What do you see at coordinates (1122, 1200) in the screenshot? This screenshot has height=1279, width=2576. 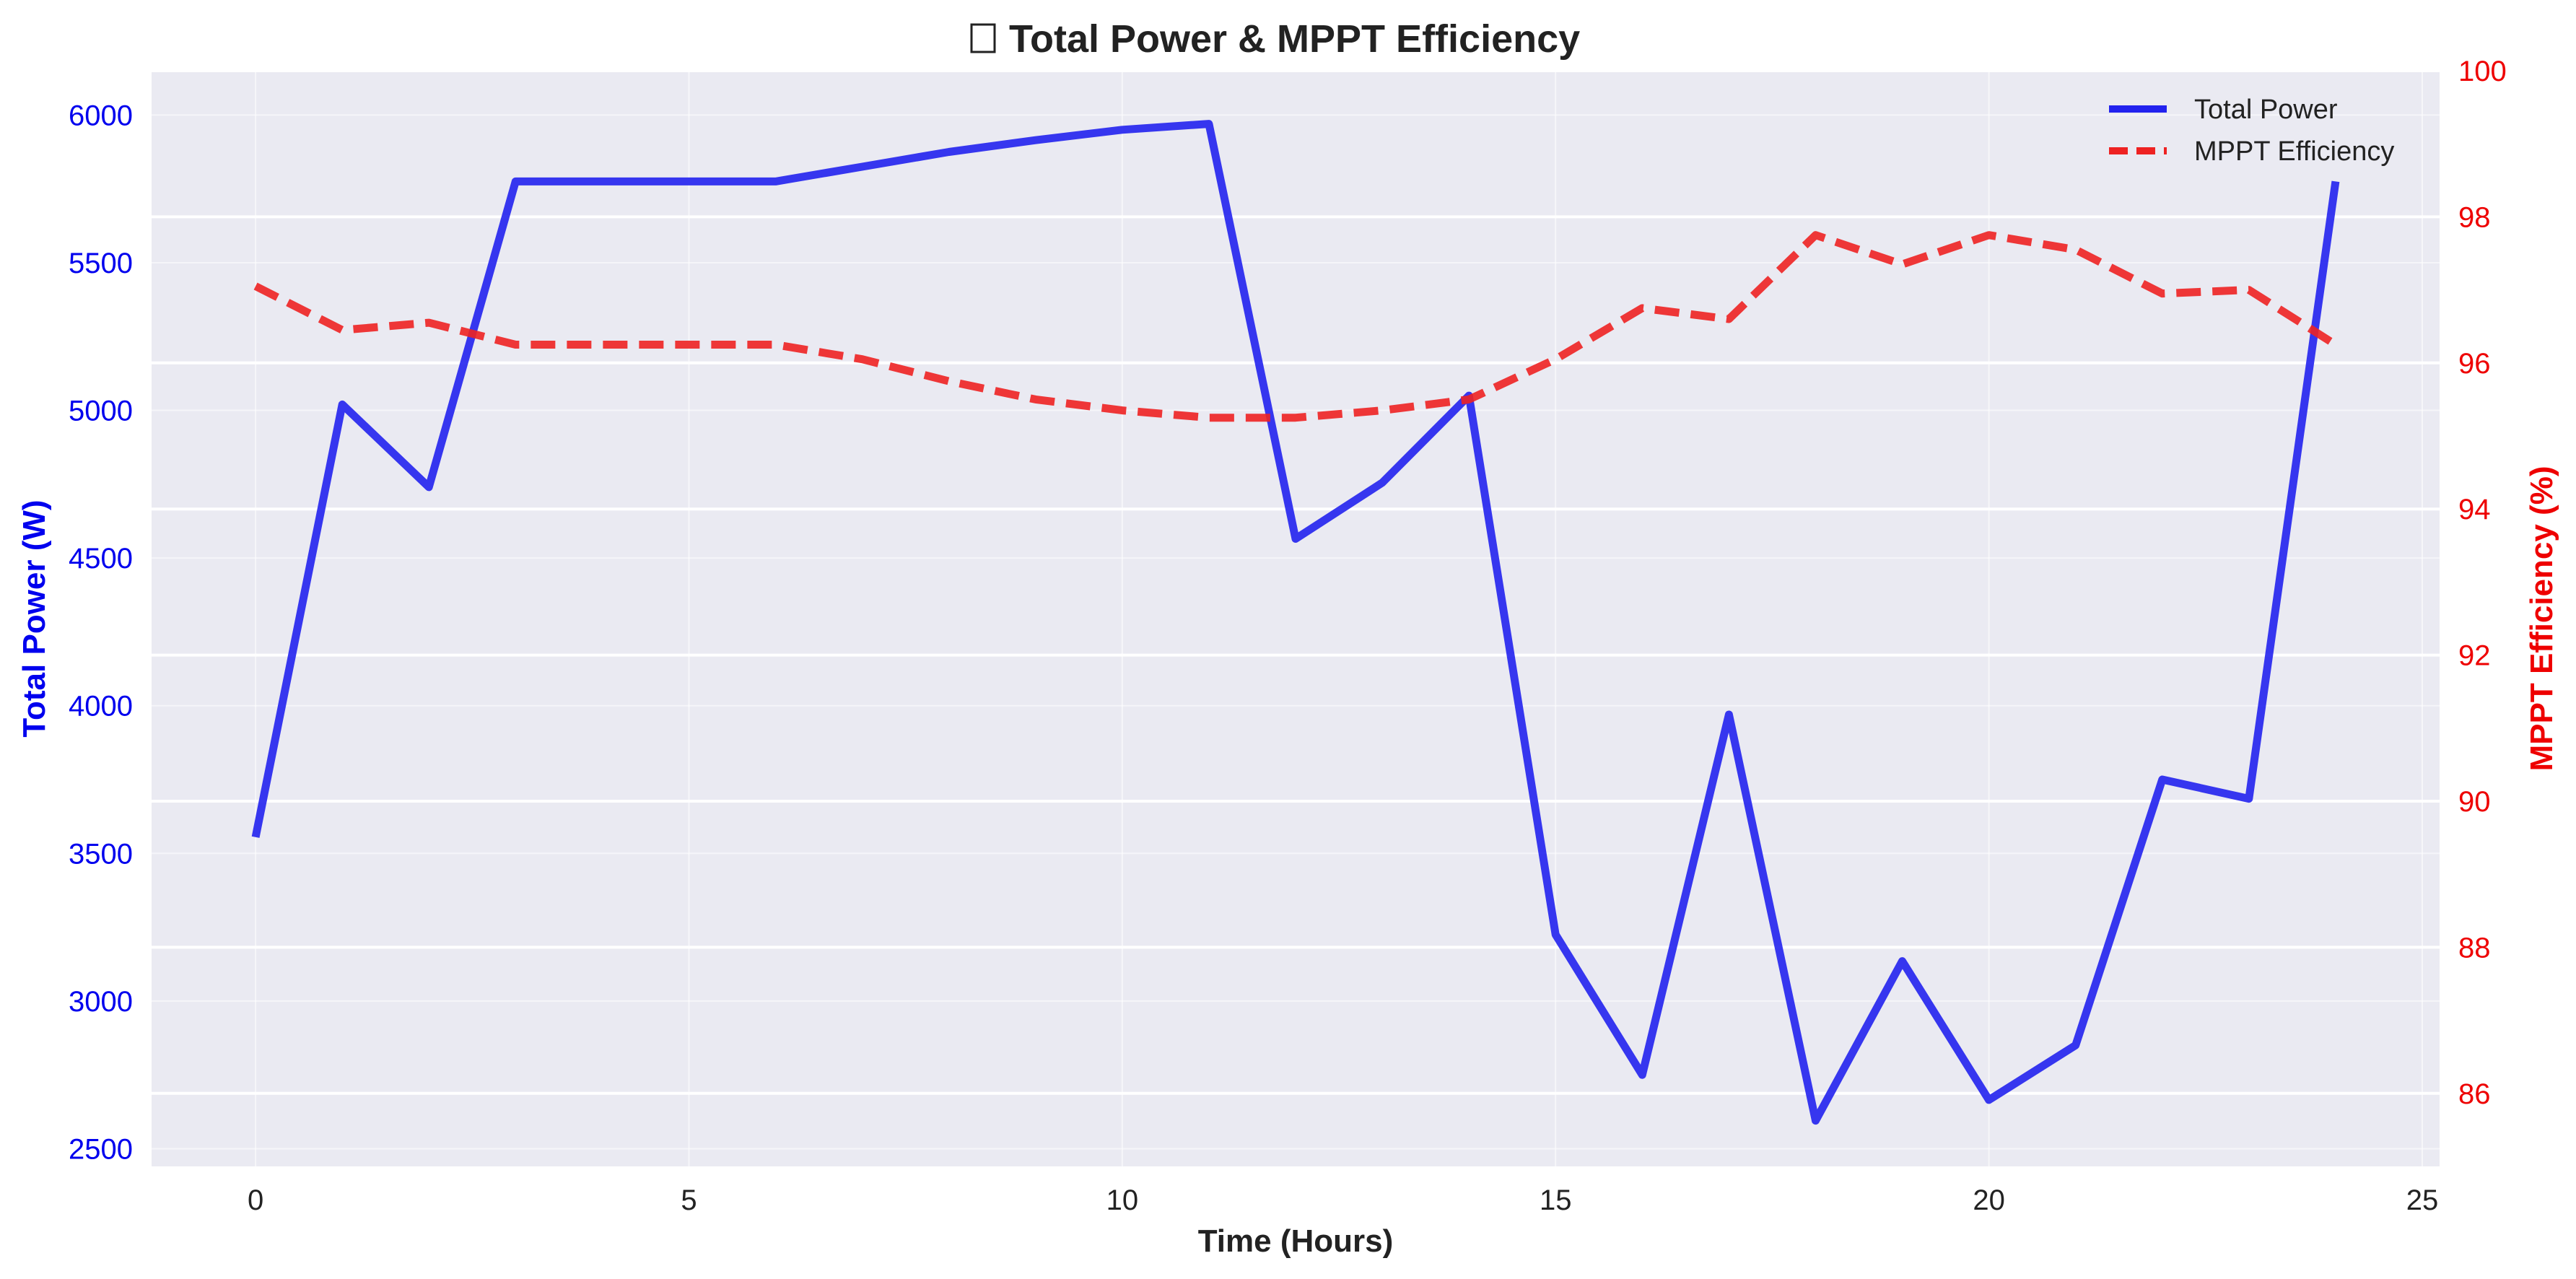 I see `x-tick-label: 10` at bounding box center [1122, 1200].